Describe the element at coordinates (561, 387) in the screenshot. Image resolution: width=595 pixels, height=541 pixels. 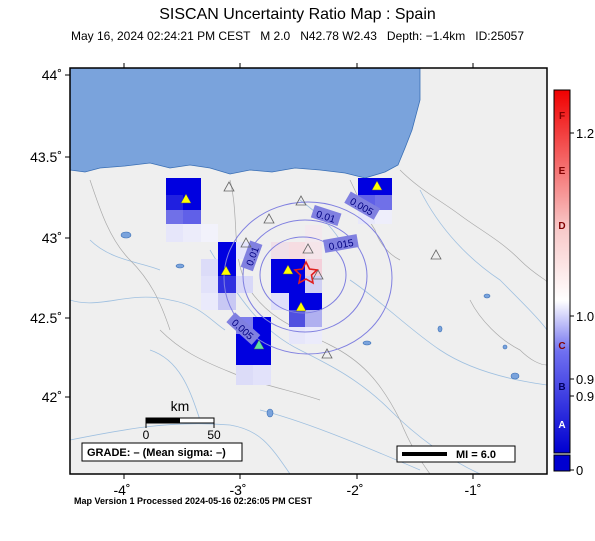
I see `grade-letter: B` at that location.